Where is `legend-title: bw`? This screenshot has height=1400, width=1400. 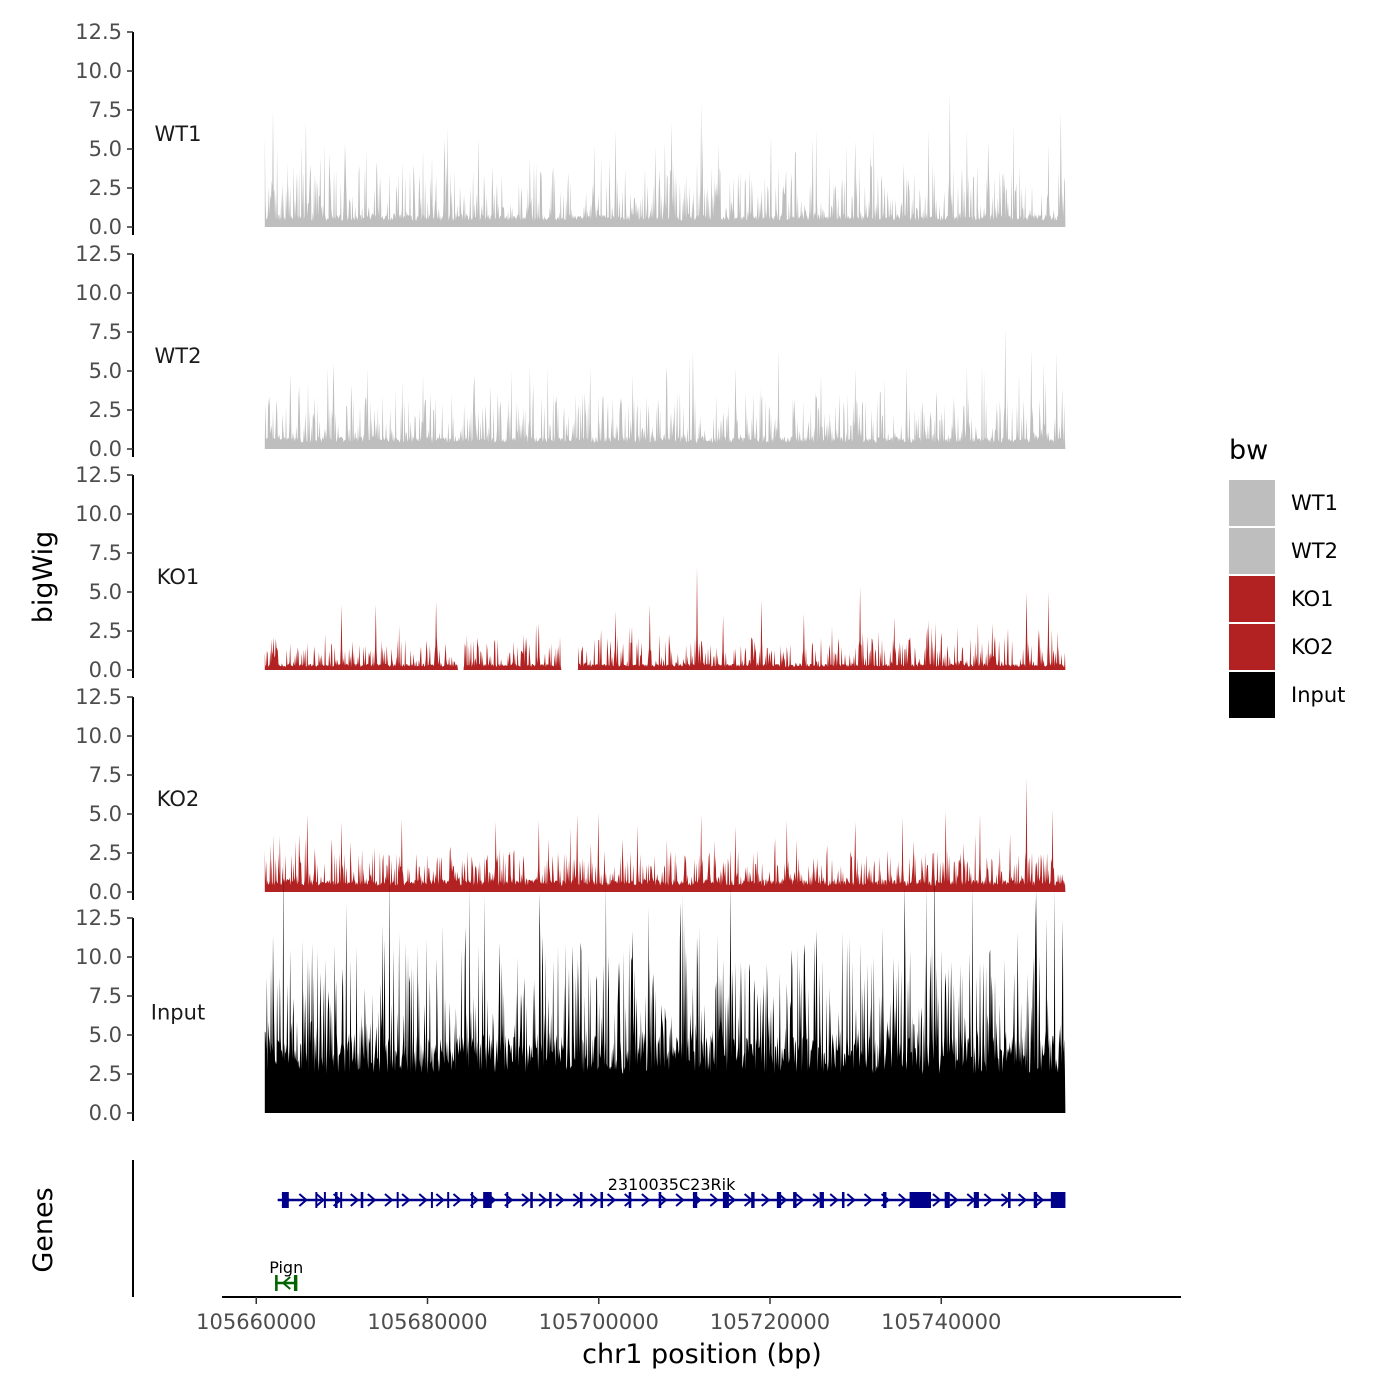
legend-title: bw is located at coordinates (1248, 450).